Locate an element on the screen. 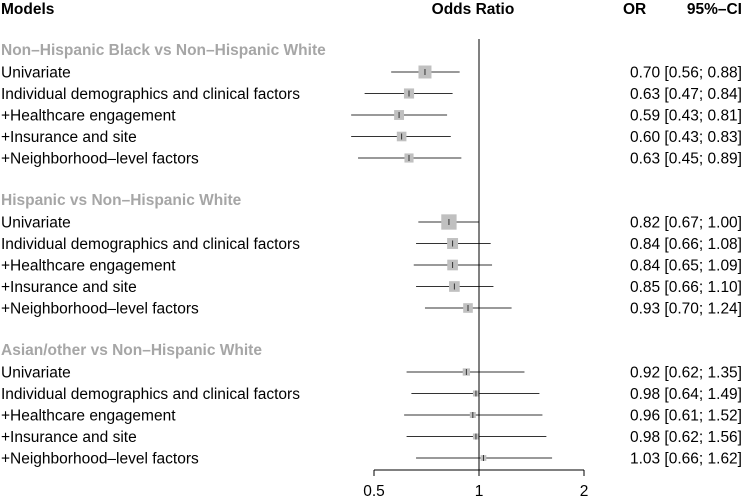 The width and height of the screenshot is (743, 502). group-title: Hispanic vs Non–Hispanic White is located at coordinates (121, 200).